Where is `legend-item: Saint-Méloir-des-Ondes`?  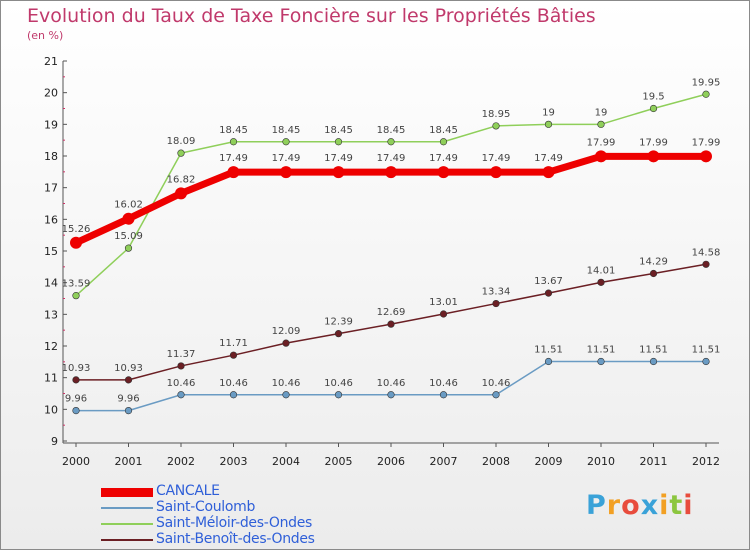 legend-item: Saint-Méloir-des-Ondes is located at coordinates (261, 523).